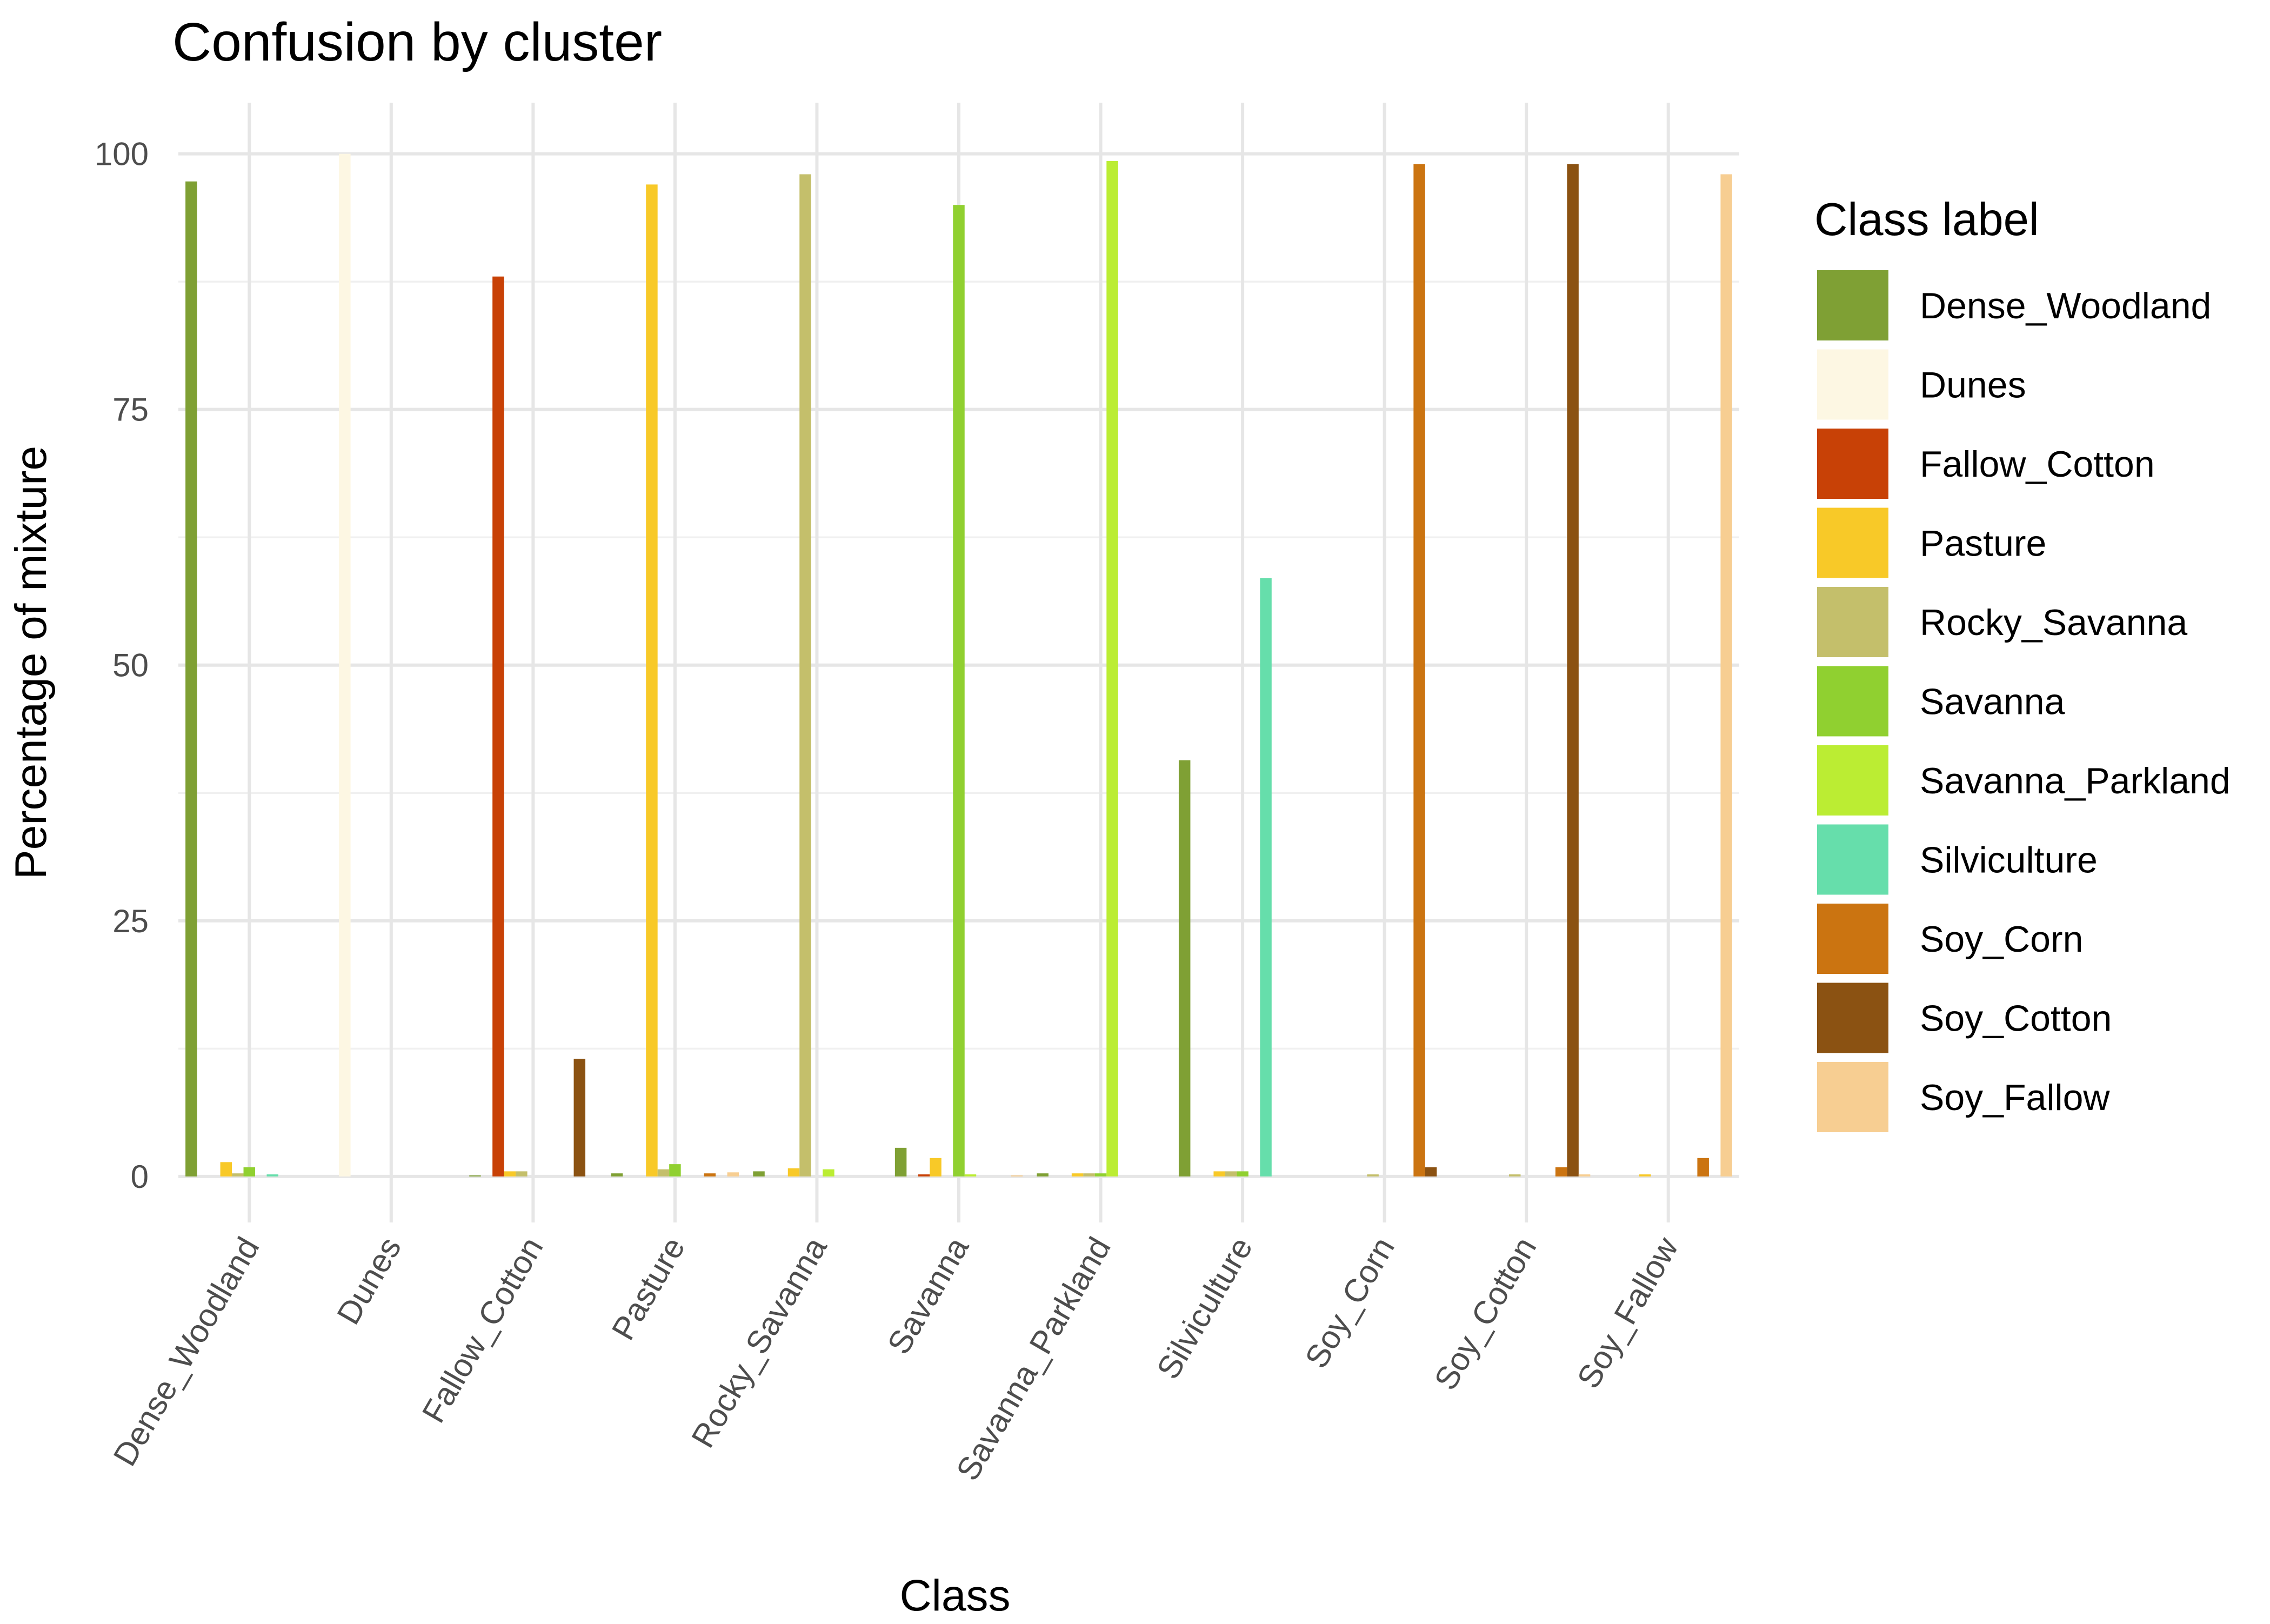 The height and width of the screenshot is (1624, 2270). I want to click on legend-label: Savanna_Parkland, so click(2075, 780).